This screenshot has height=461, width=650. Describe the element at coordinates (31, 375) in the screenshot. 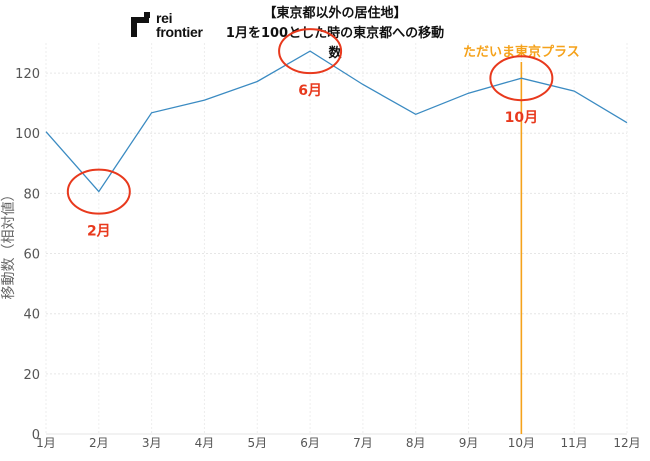

I see `y-tick-label: 20` at that location.